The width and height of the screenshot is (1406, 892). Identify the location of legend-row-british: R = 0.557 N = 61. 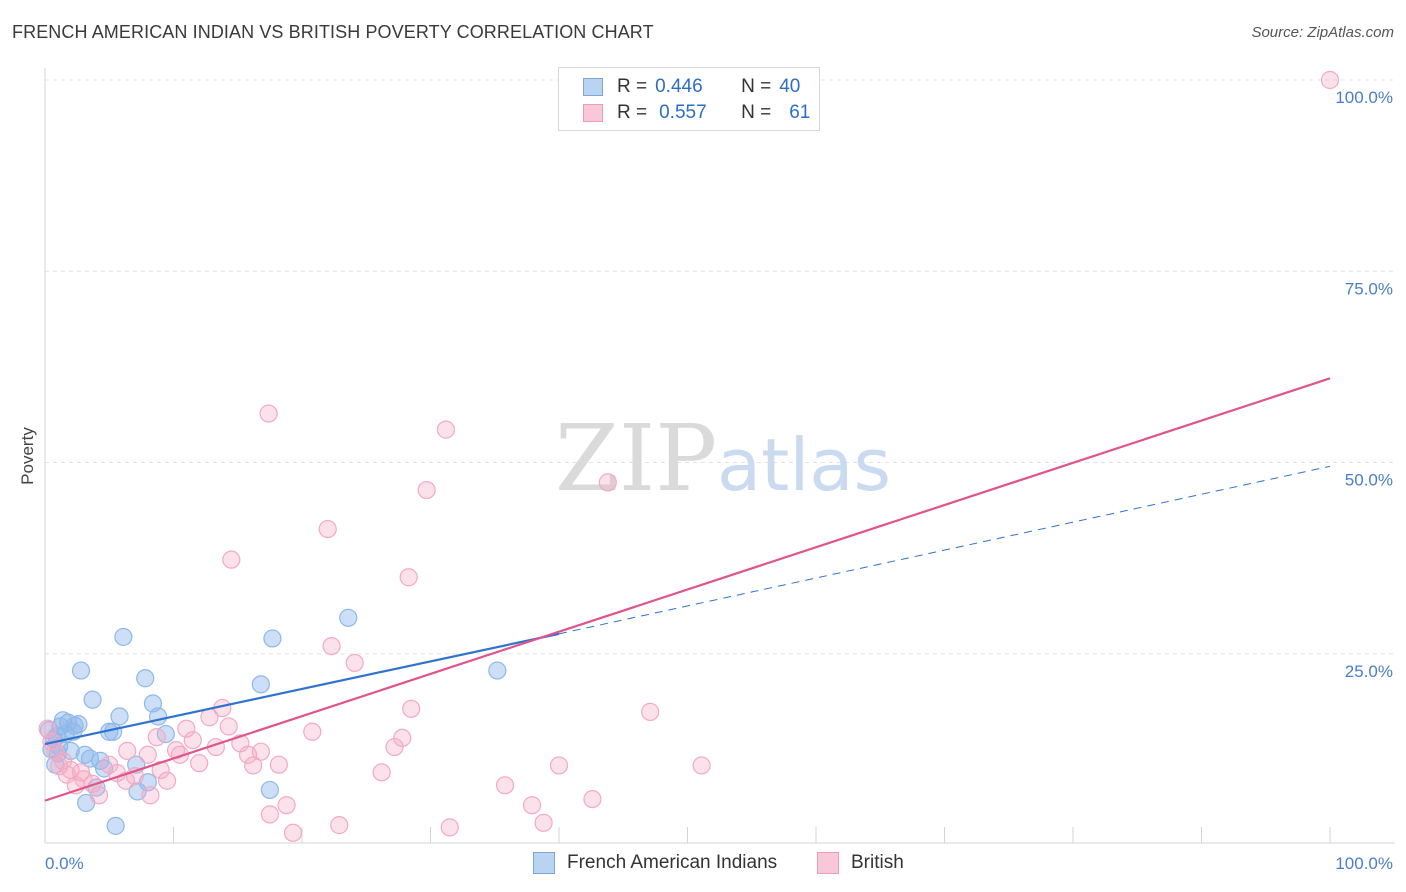
(696, 113).